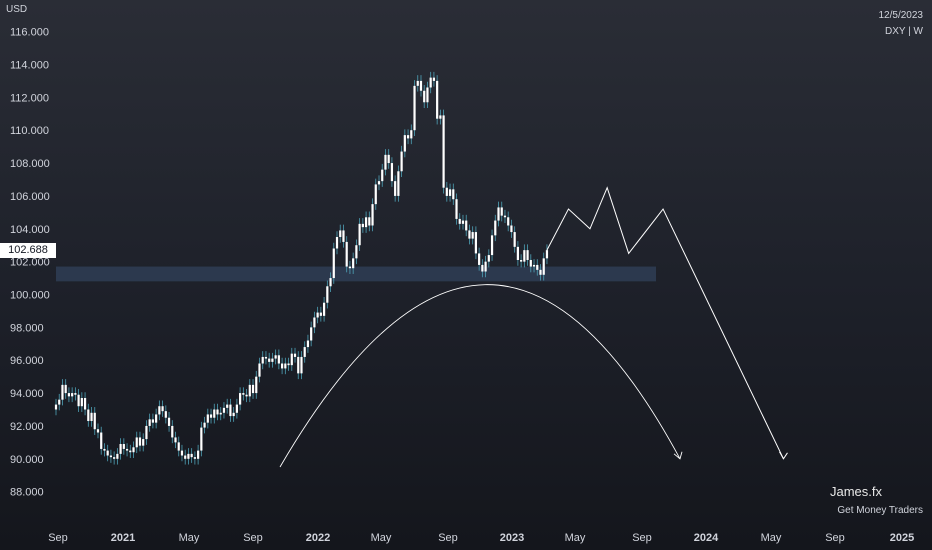  Describe the element at coordinates (678, 455) in the screenshot. I see `arc-arrowhead` at that location.